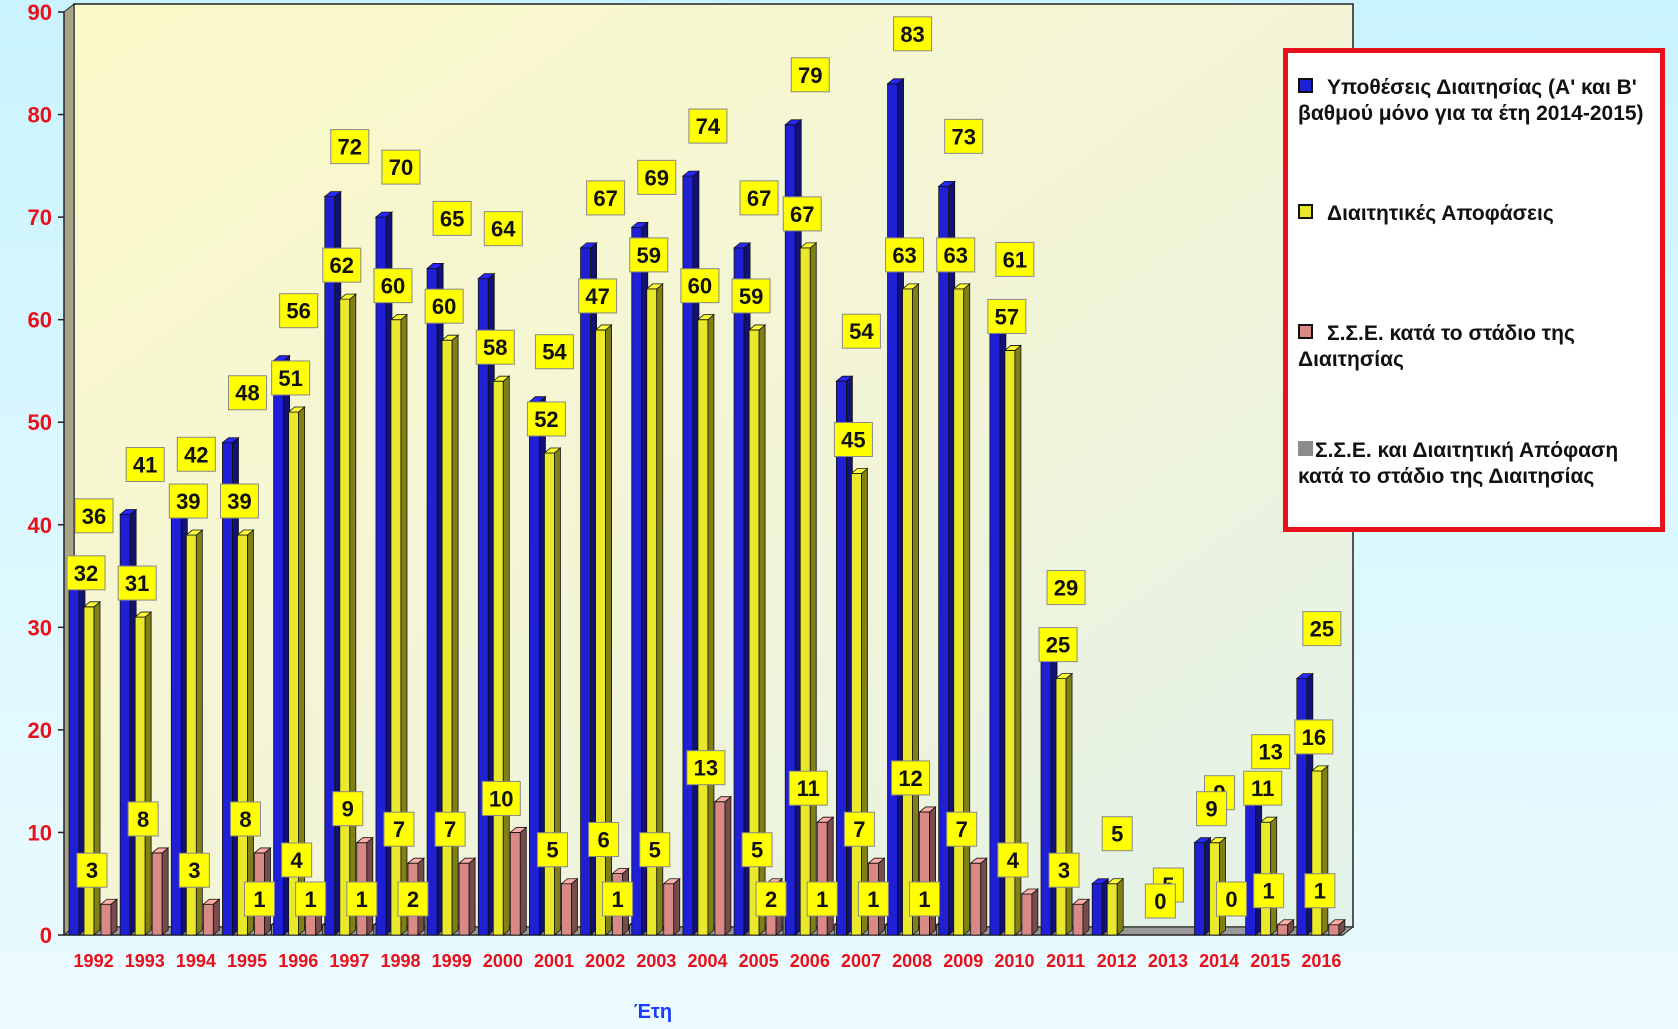 The image size is (1678, 1029). I want to click on x-tick-label: 1996, so click(298, 961).